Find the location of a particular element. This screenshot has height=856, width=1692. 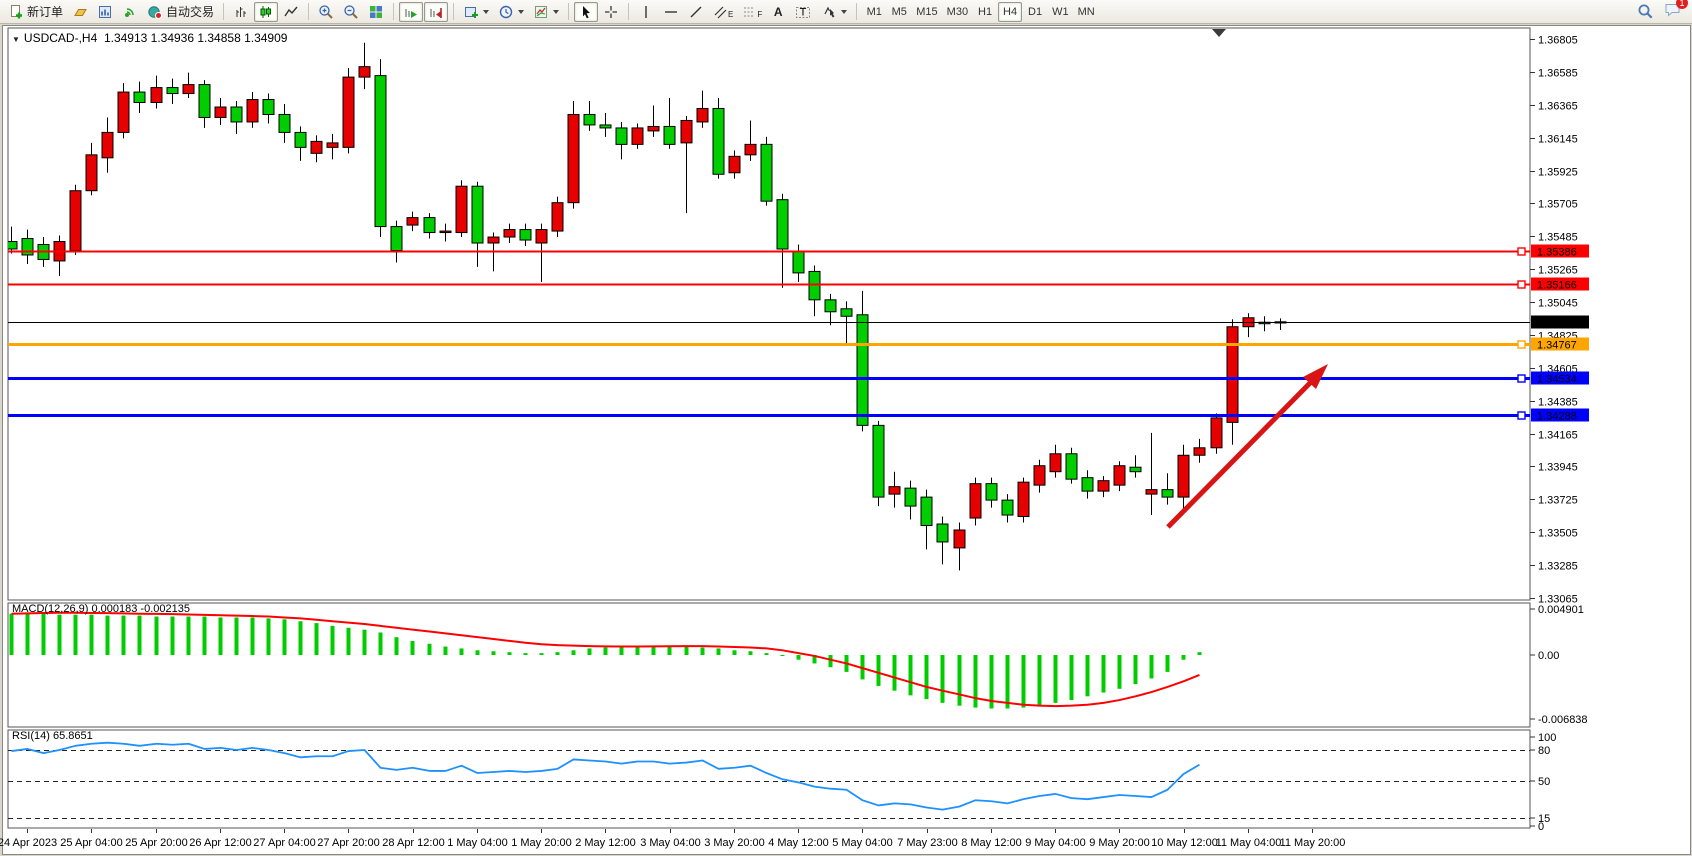

timeframe-m5-button: M5 is located at coordinates (899, 12).